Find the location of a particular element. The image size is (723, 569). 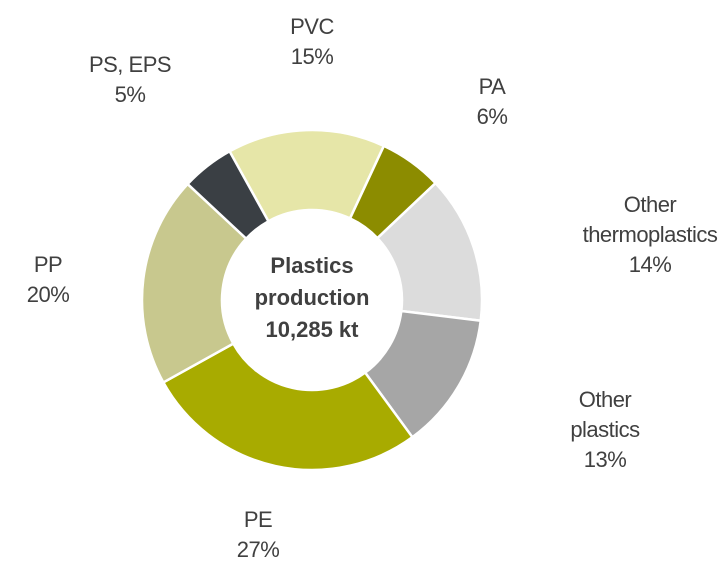

center-line: 10,285 kt is located at coordinates (312, 329).